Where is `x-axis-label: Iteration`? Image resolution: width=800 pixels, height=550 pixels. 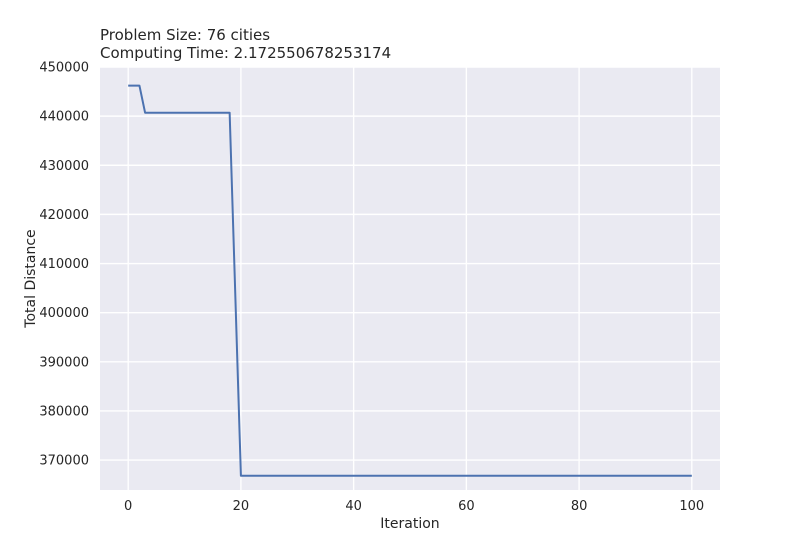 x-axis-label: Iteration is located at coordinates (409, 524).